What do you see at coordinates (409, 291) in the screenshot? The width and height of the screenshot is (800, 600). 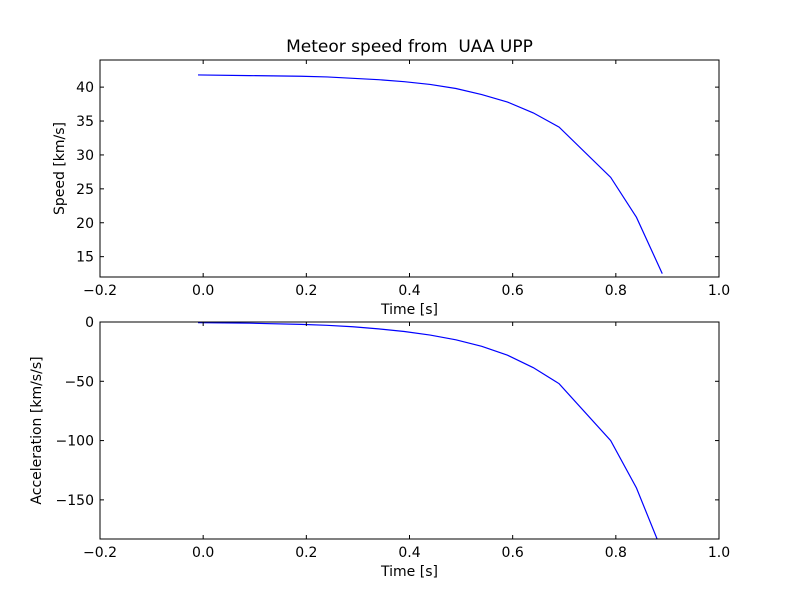 I see `speed-x-tick-label: 0.4` at bounding box center [409, 291].